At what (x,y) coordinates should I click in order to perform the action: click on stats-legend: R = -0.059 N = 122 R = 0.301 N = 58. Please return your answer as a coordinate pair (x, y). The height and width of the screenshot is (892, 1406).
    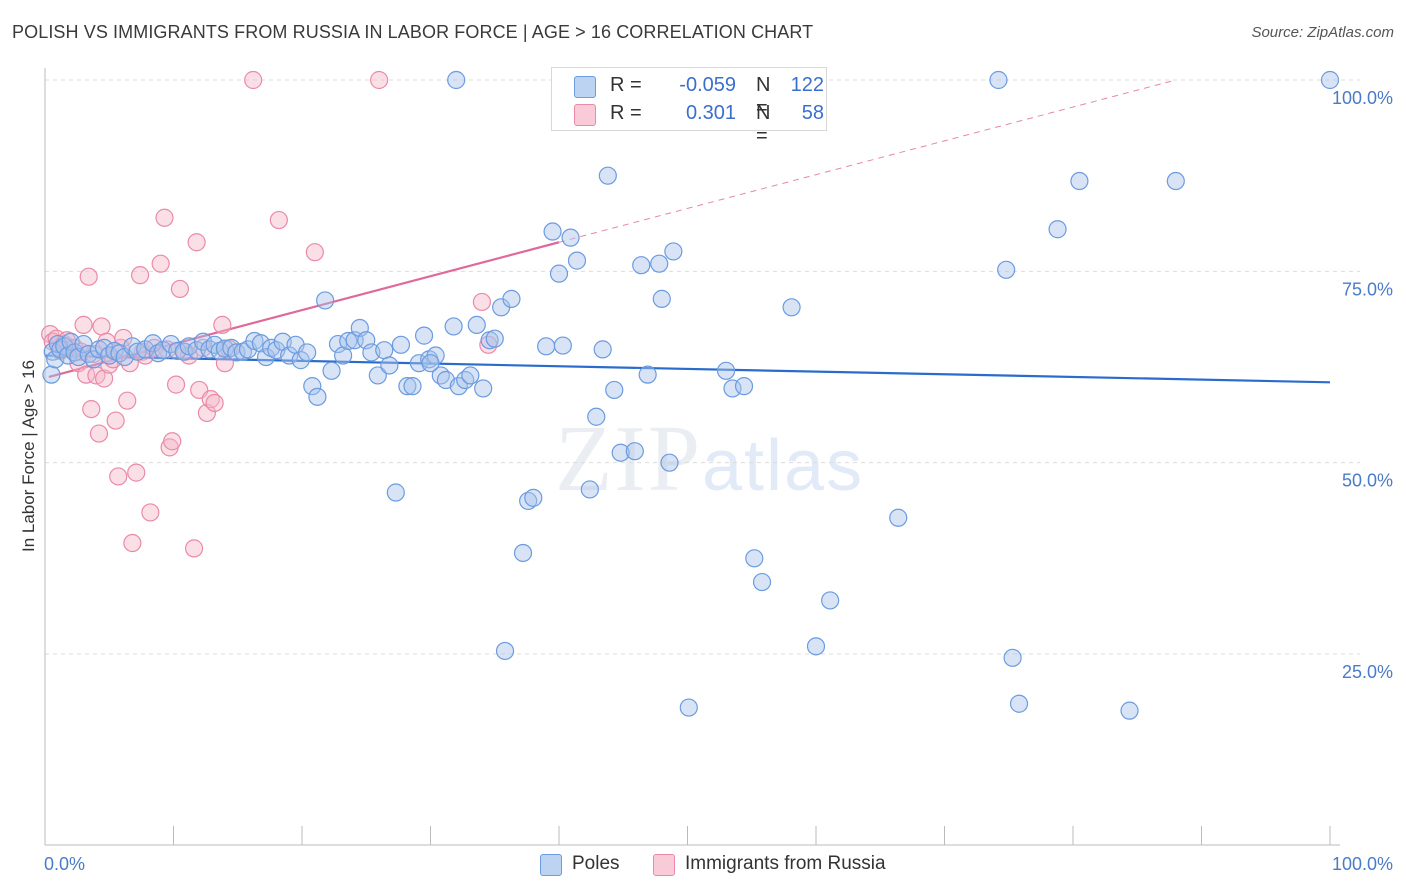
    Looking at the image, I should click on (689, 107).